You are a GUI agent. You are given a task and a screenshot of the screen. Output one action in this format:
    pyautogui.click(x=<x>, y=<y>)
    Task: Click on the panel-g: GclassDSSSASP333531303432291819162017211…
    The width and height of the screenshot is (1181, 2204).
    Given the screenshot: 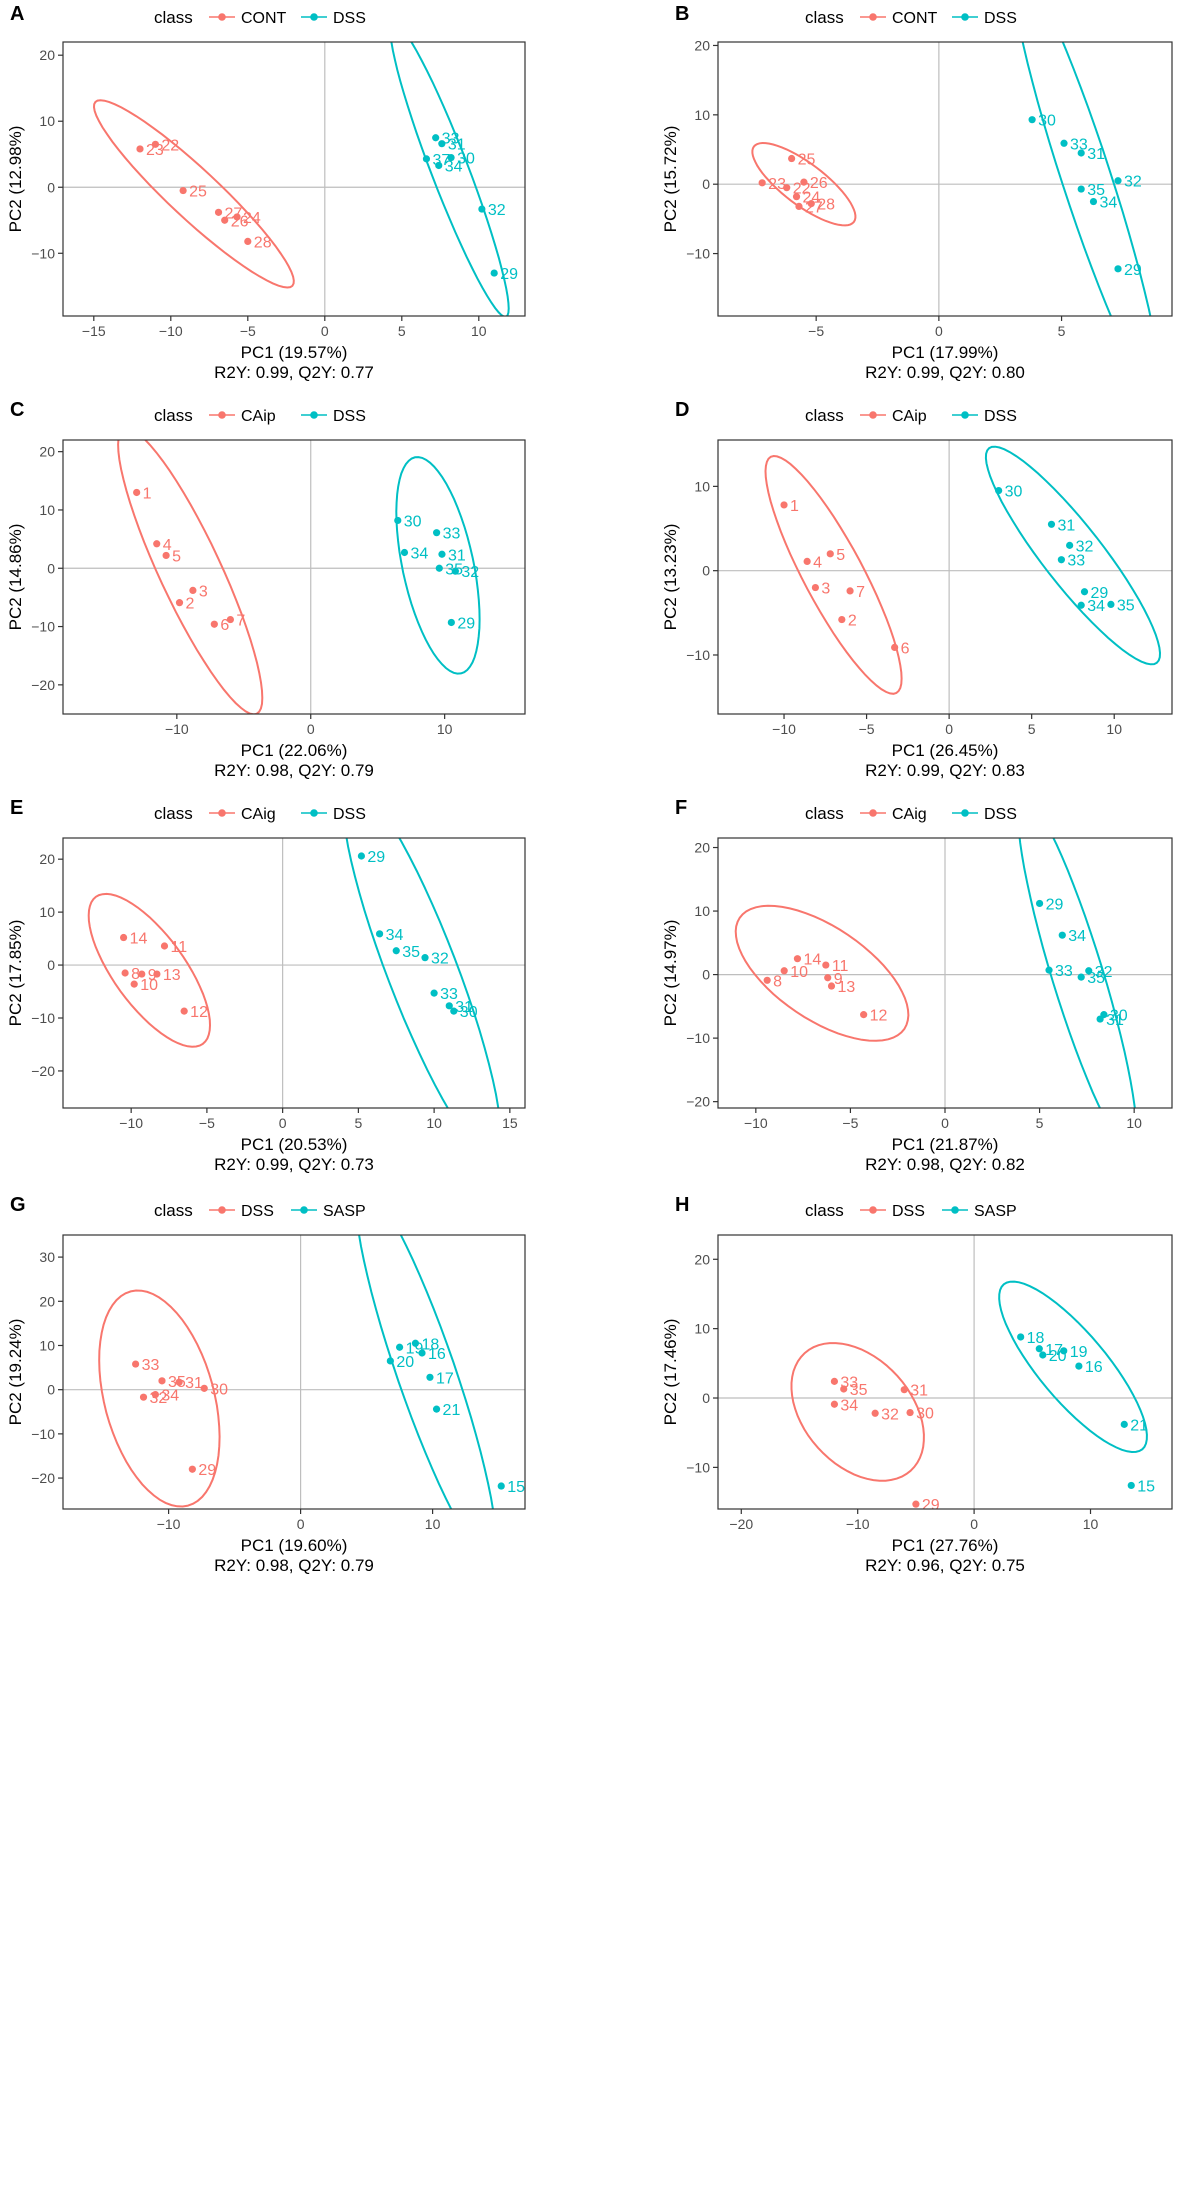 What is the action you would take?
    pyautogui.click(x=266, y=1384)
    